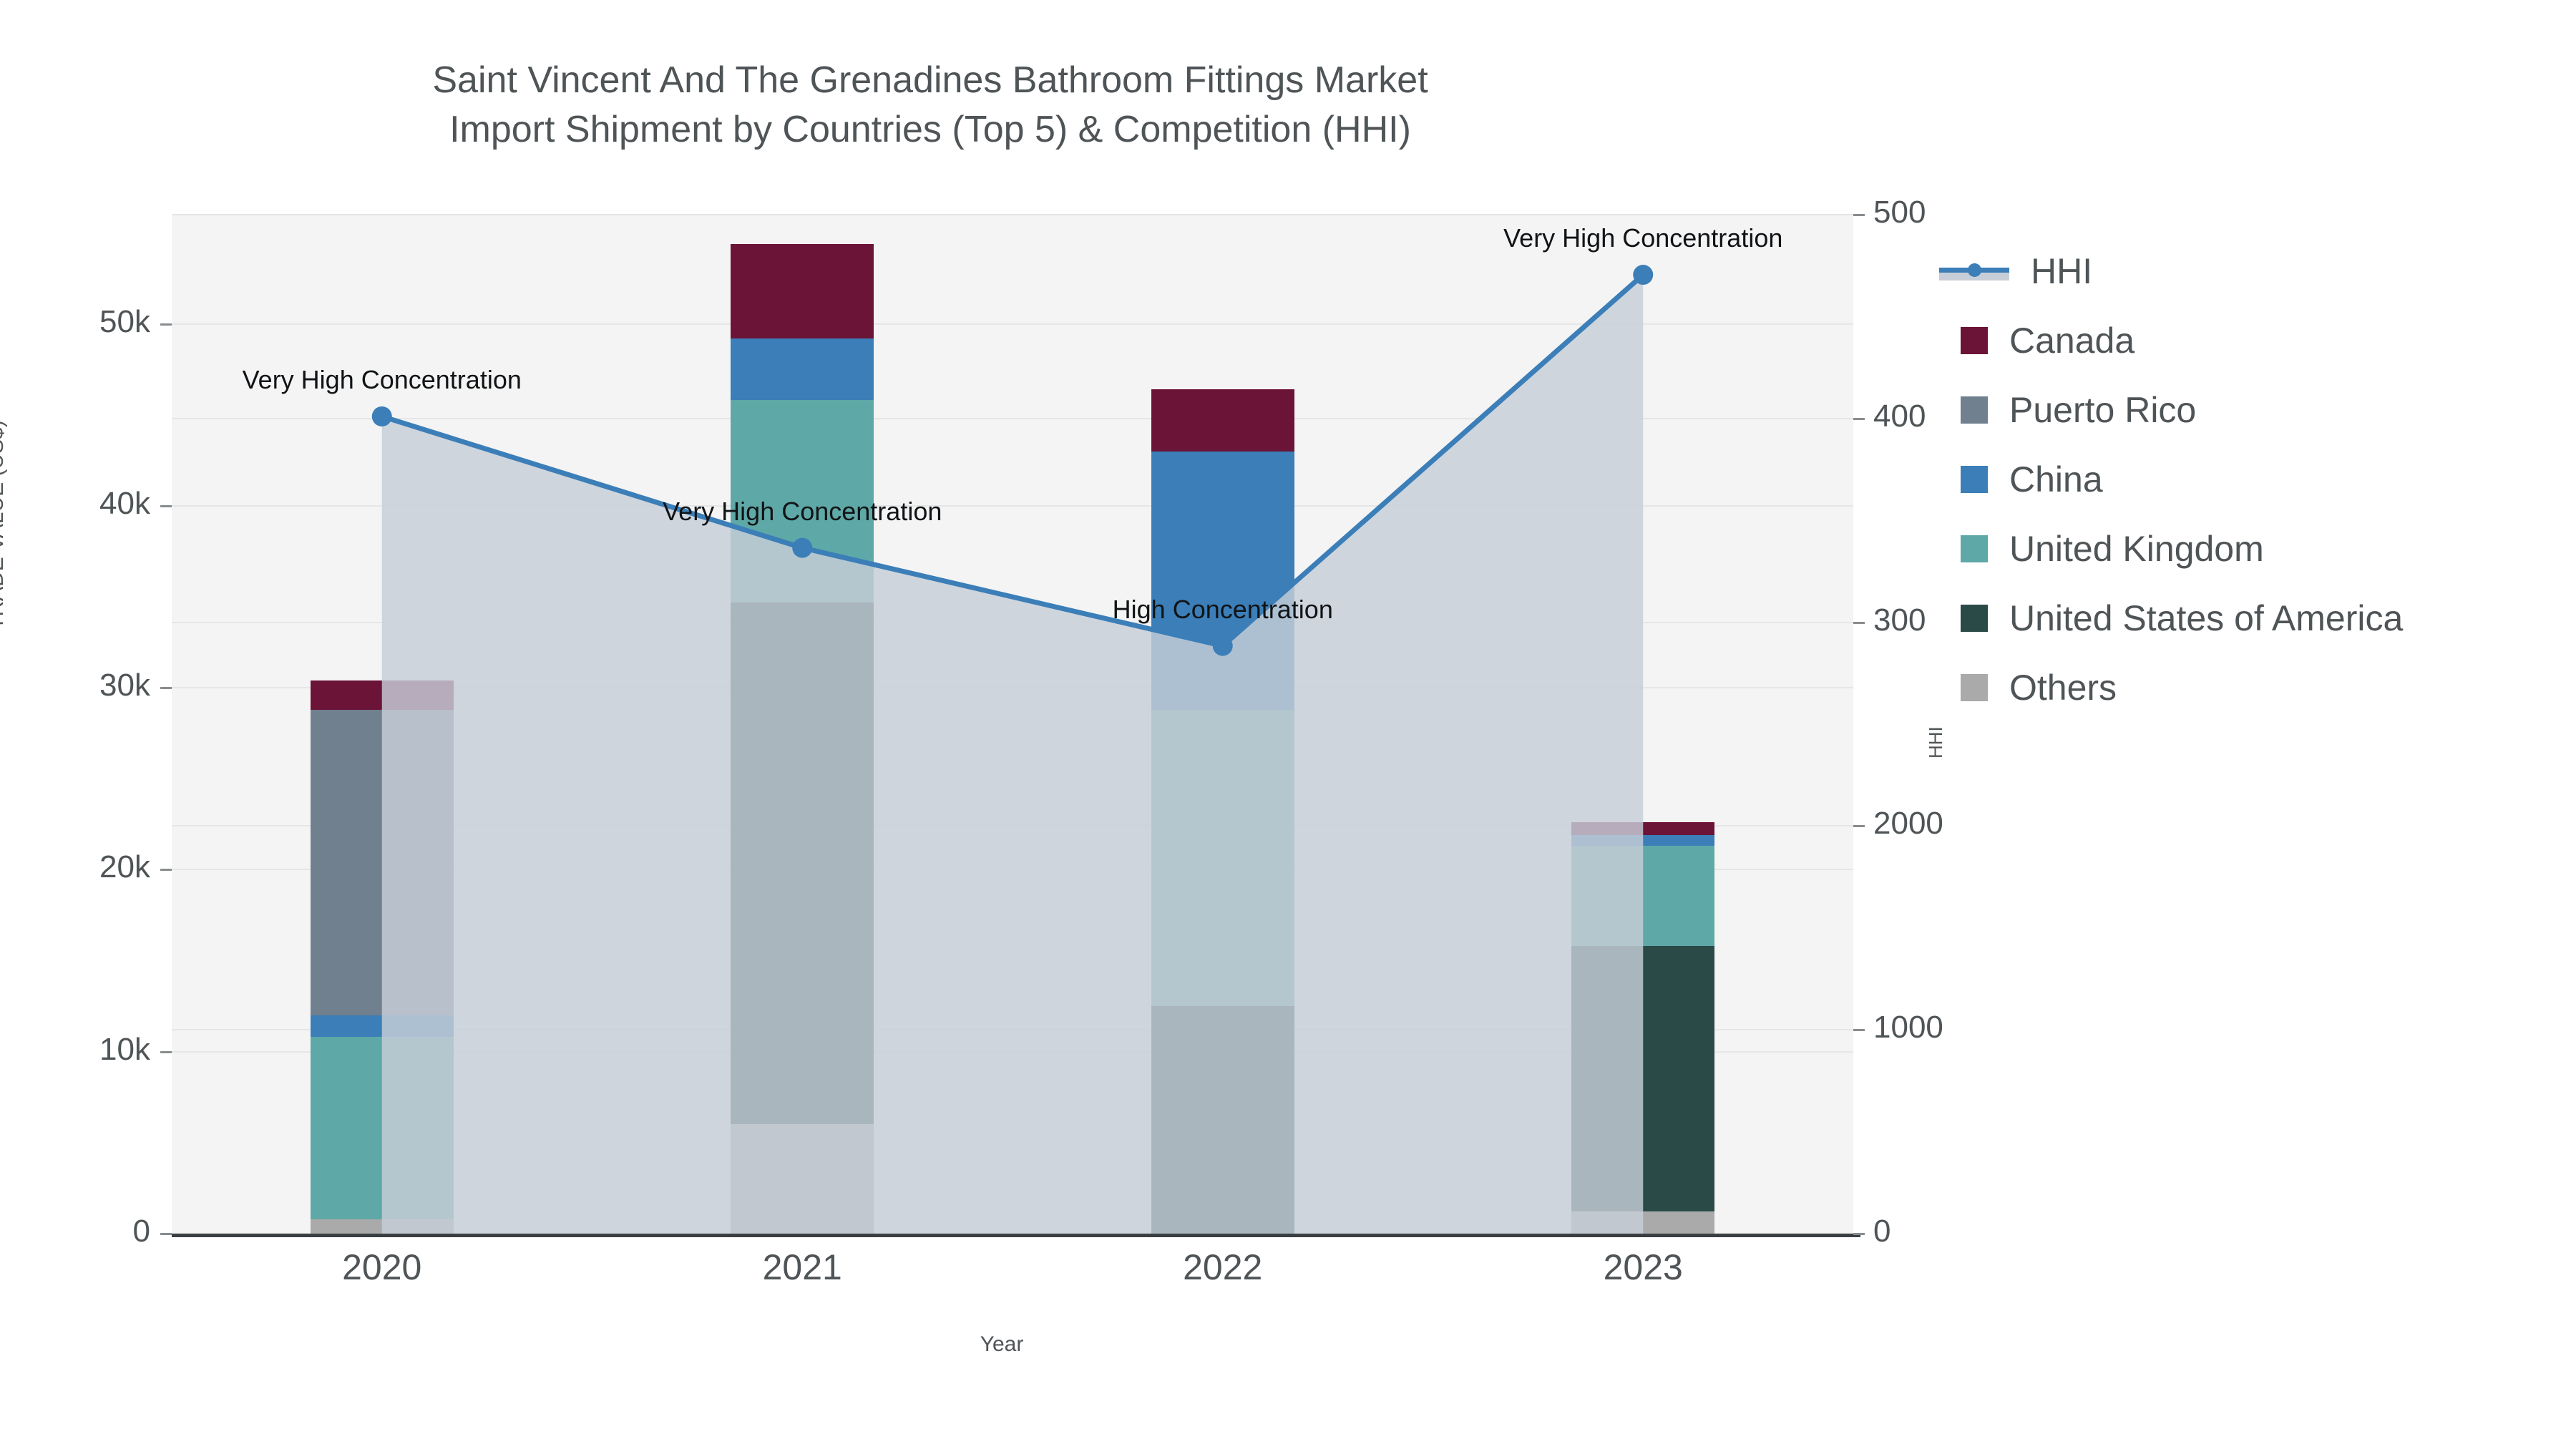  What do you see at coordinates (1002, 1344) in the screenshot?
I see `x-axis-title: Year` at bounding box center [1002, 1344].